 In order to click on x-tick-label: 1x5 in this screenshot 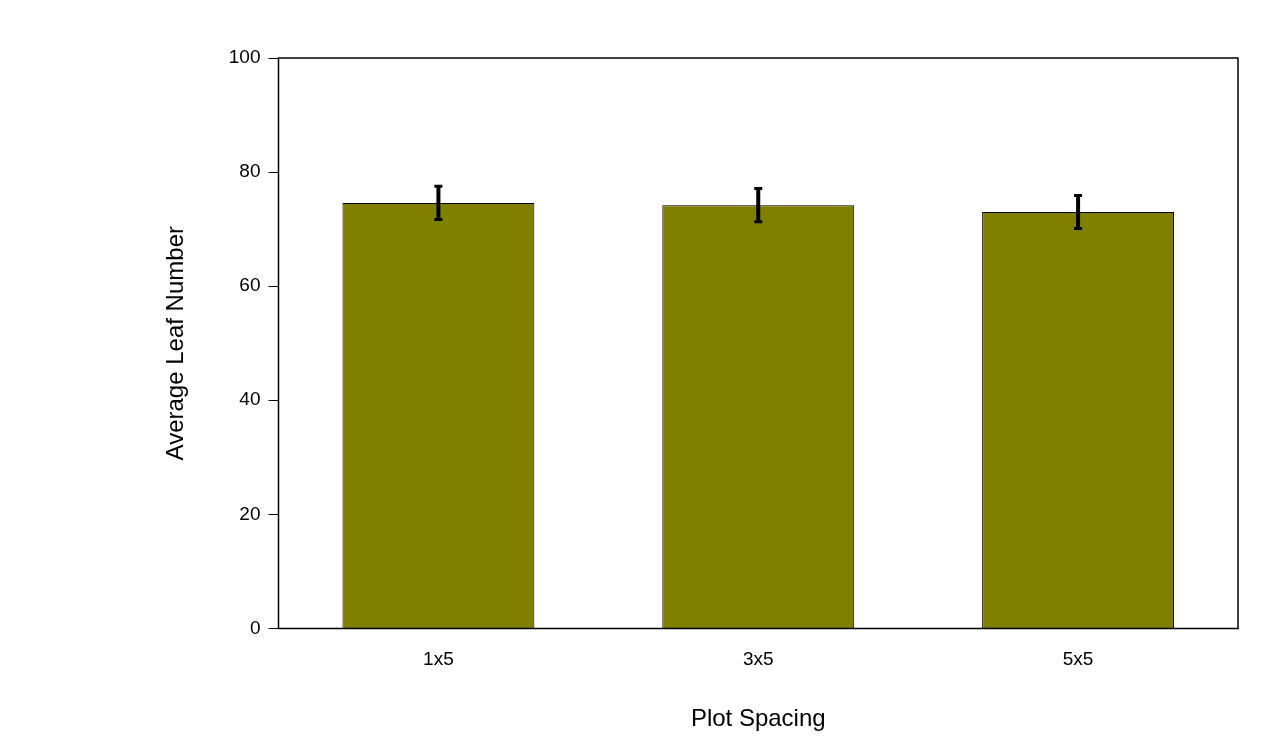, I will do `click(438, 659)`.